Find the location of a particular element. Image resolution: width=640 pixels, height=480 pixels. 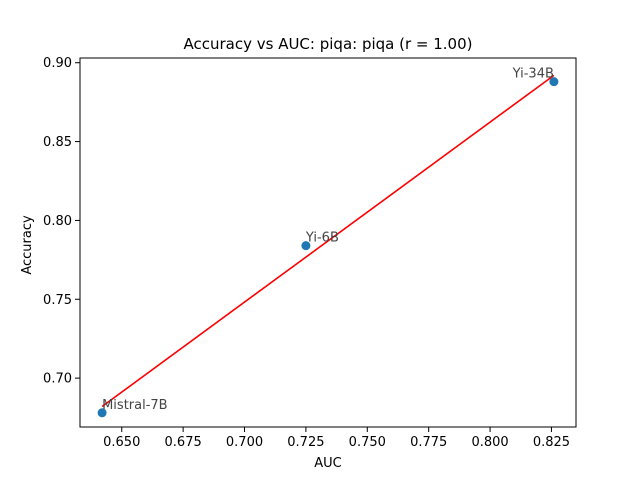

x-tick-label: 0.725 is located at coordinates (305, 442).